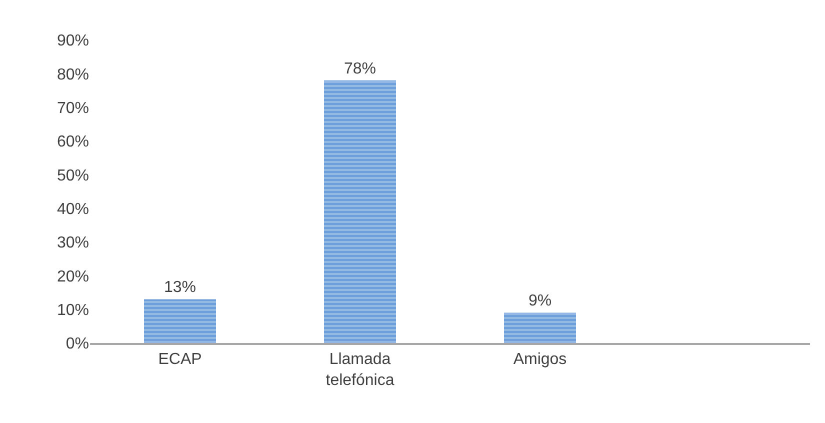 The image size is (825, 423). Describe the element at coordinates (72, 142) in the screenshot. I see `y-tick-label: 60%` at that location.